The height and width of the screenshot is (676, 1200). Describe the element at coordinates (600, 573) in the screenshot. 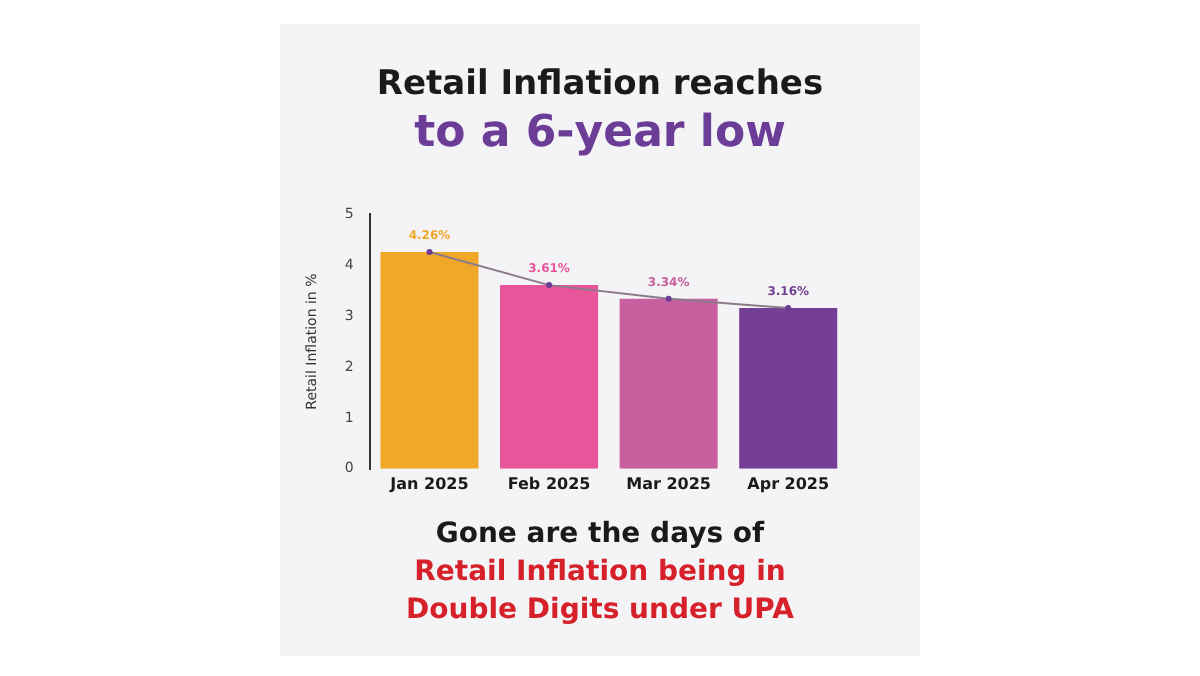

I see `text: Retail Inflation being in` at that location.